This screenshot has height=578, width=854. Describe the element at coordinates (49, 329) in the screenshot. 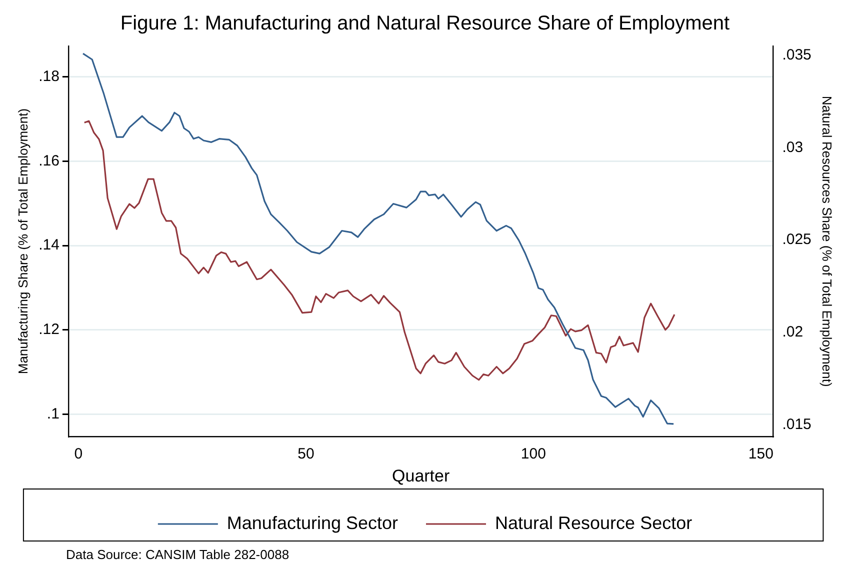

I see `y-tick-label: .12` at that location.